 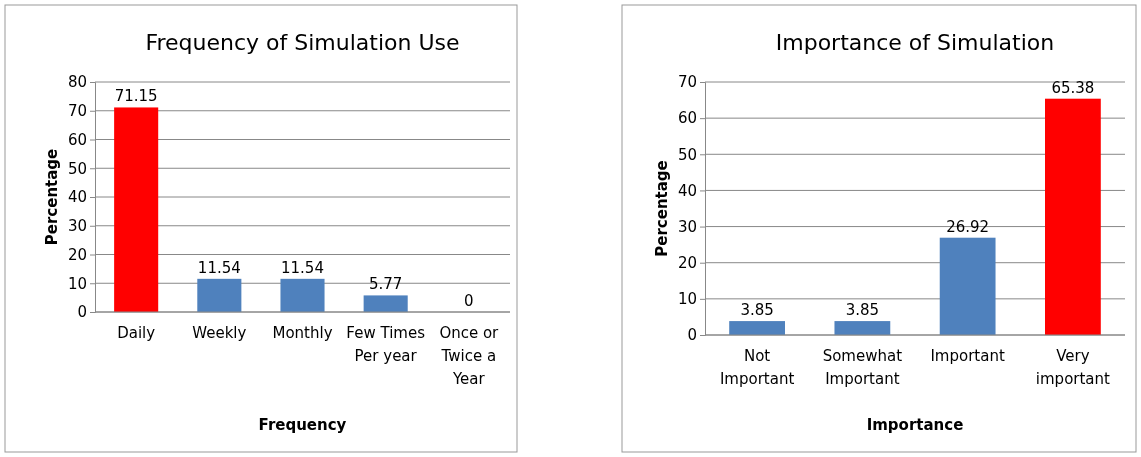 I want to click on data-label: 0, so click(x=469, y=301).